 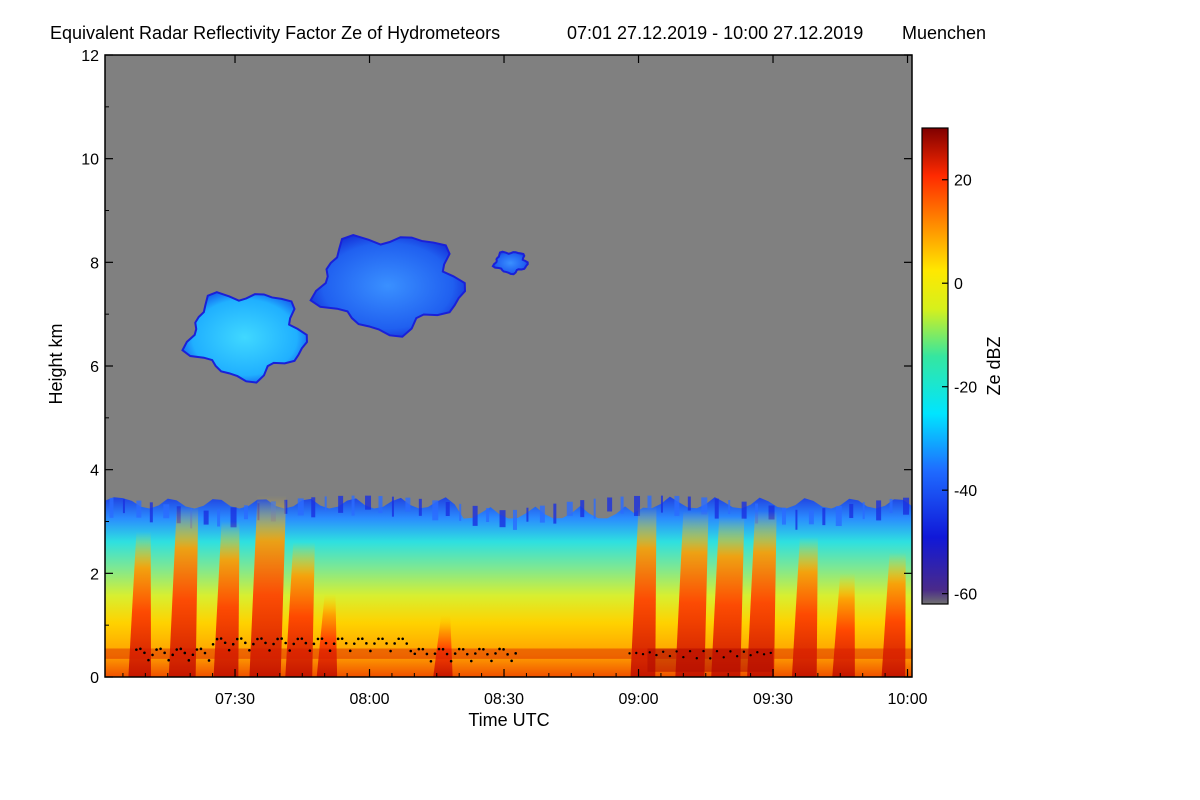 What do you see at coordinates (94, 471) in the screenshot?
I see `y-tick-label: 4` at bounding box center [94, 471].